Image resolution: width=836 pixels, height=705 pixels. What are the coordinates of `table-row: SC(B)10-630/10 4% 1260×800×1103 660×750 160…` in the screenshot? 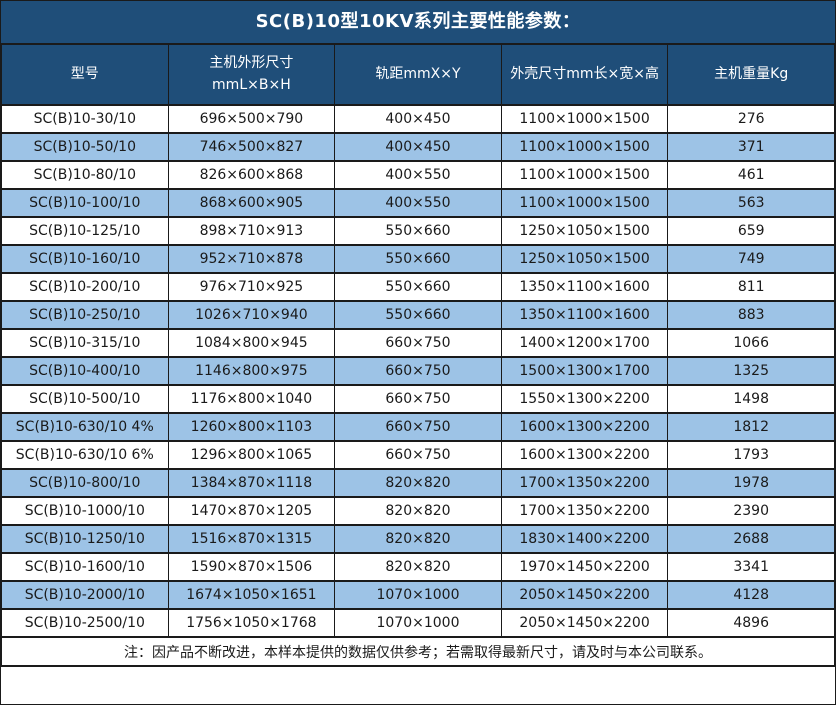 It's located at (418, 427).